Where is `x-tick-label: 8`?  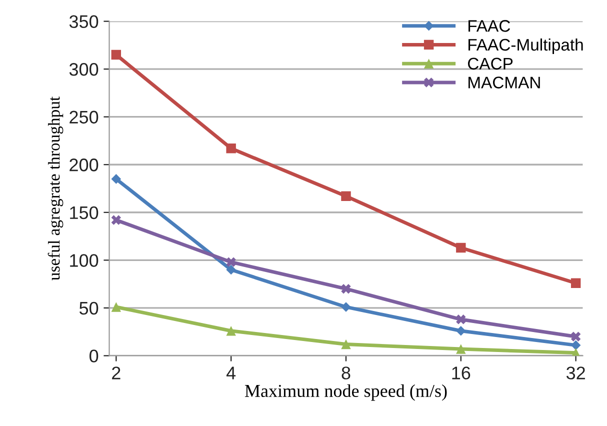 x-tick-label: 8 is located at coordinates (346, 373).